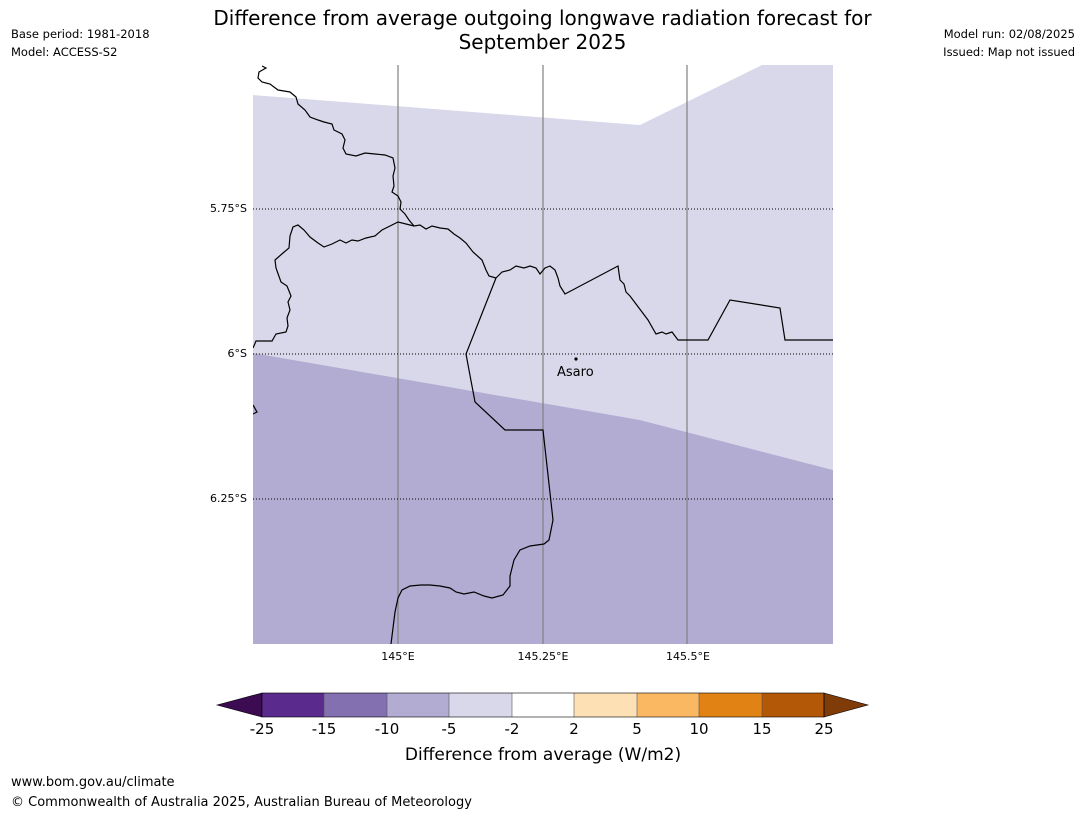 The width and height of the screenshot is (1085, 816). Describe the element at coordinates (80, 34) in the screenshot. I see `base-period-text: Base period: 1981-2018` at that location.